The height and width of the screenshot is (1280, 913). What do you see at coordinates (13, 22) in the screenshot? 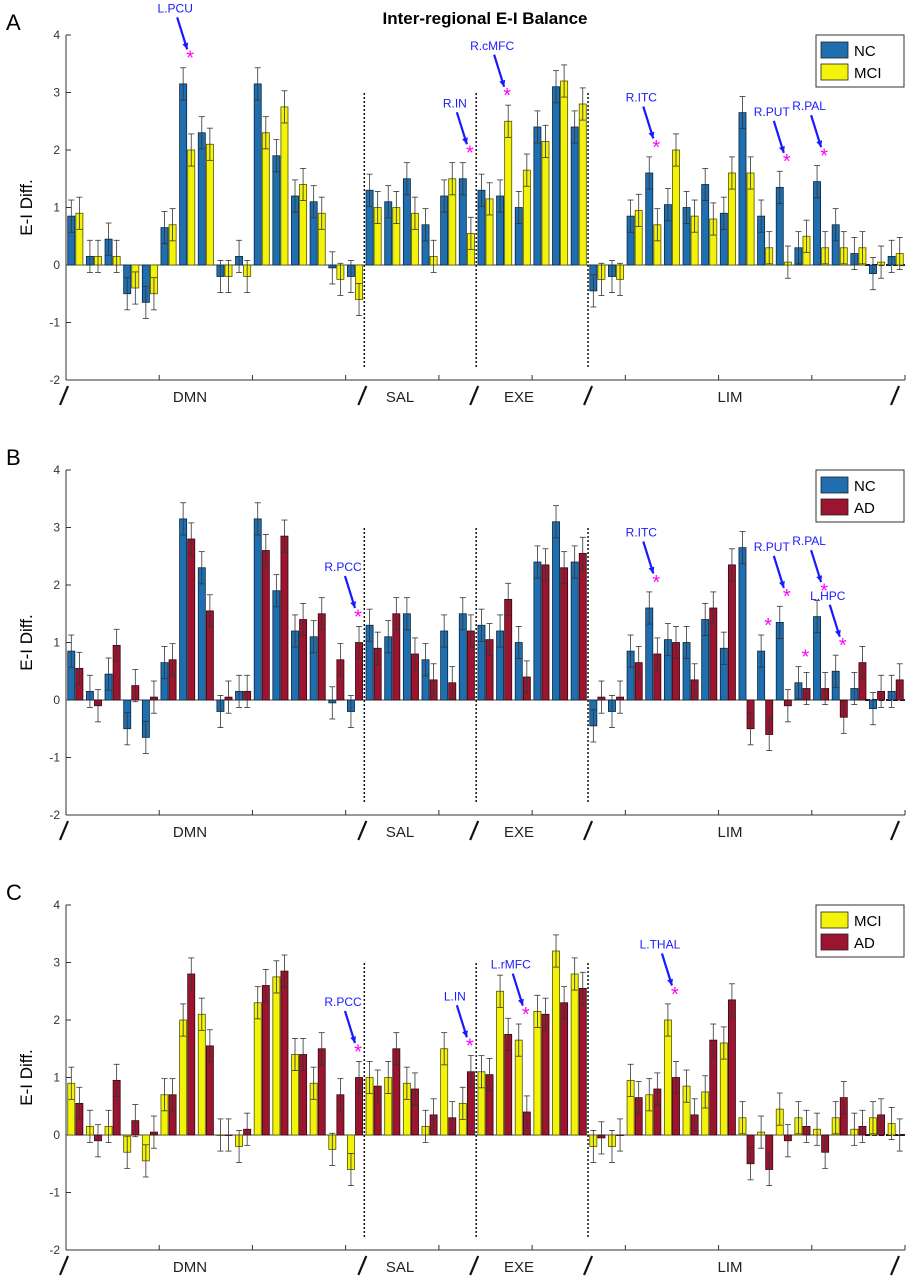
I see `panel-label: A` at bounding box center [13, 22].